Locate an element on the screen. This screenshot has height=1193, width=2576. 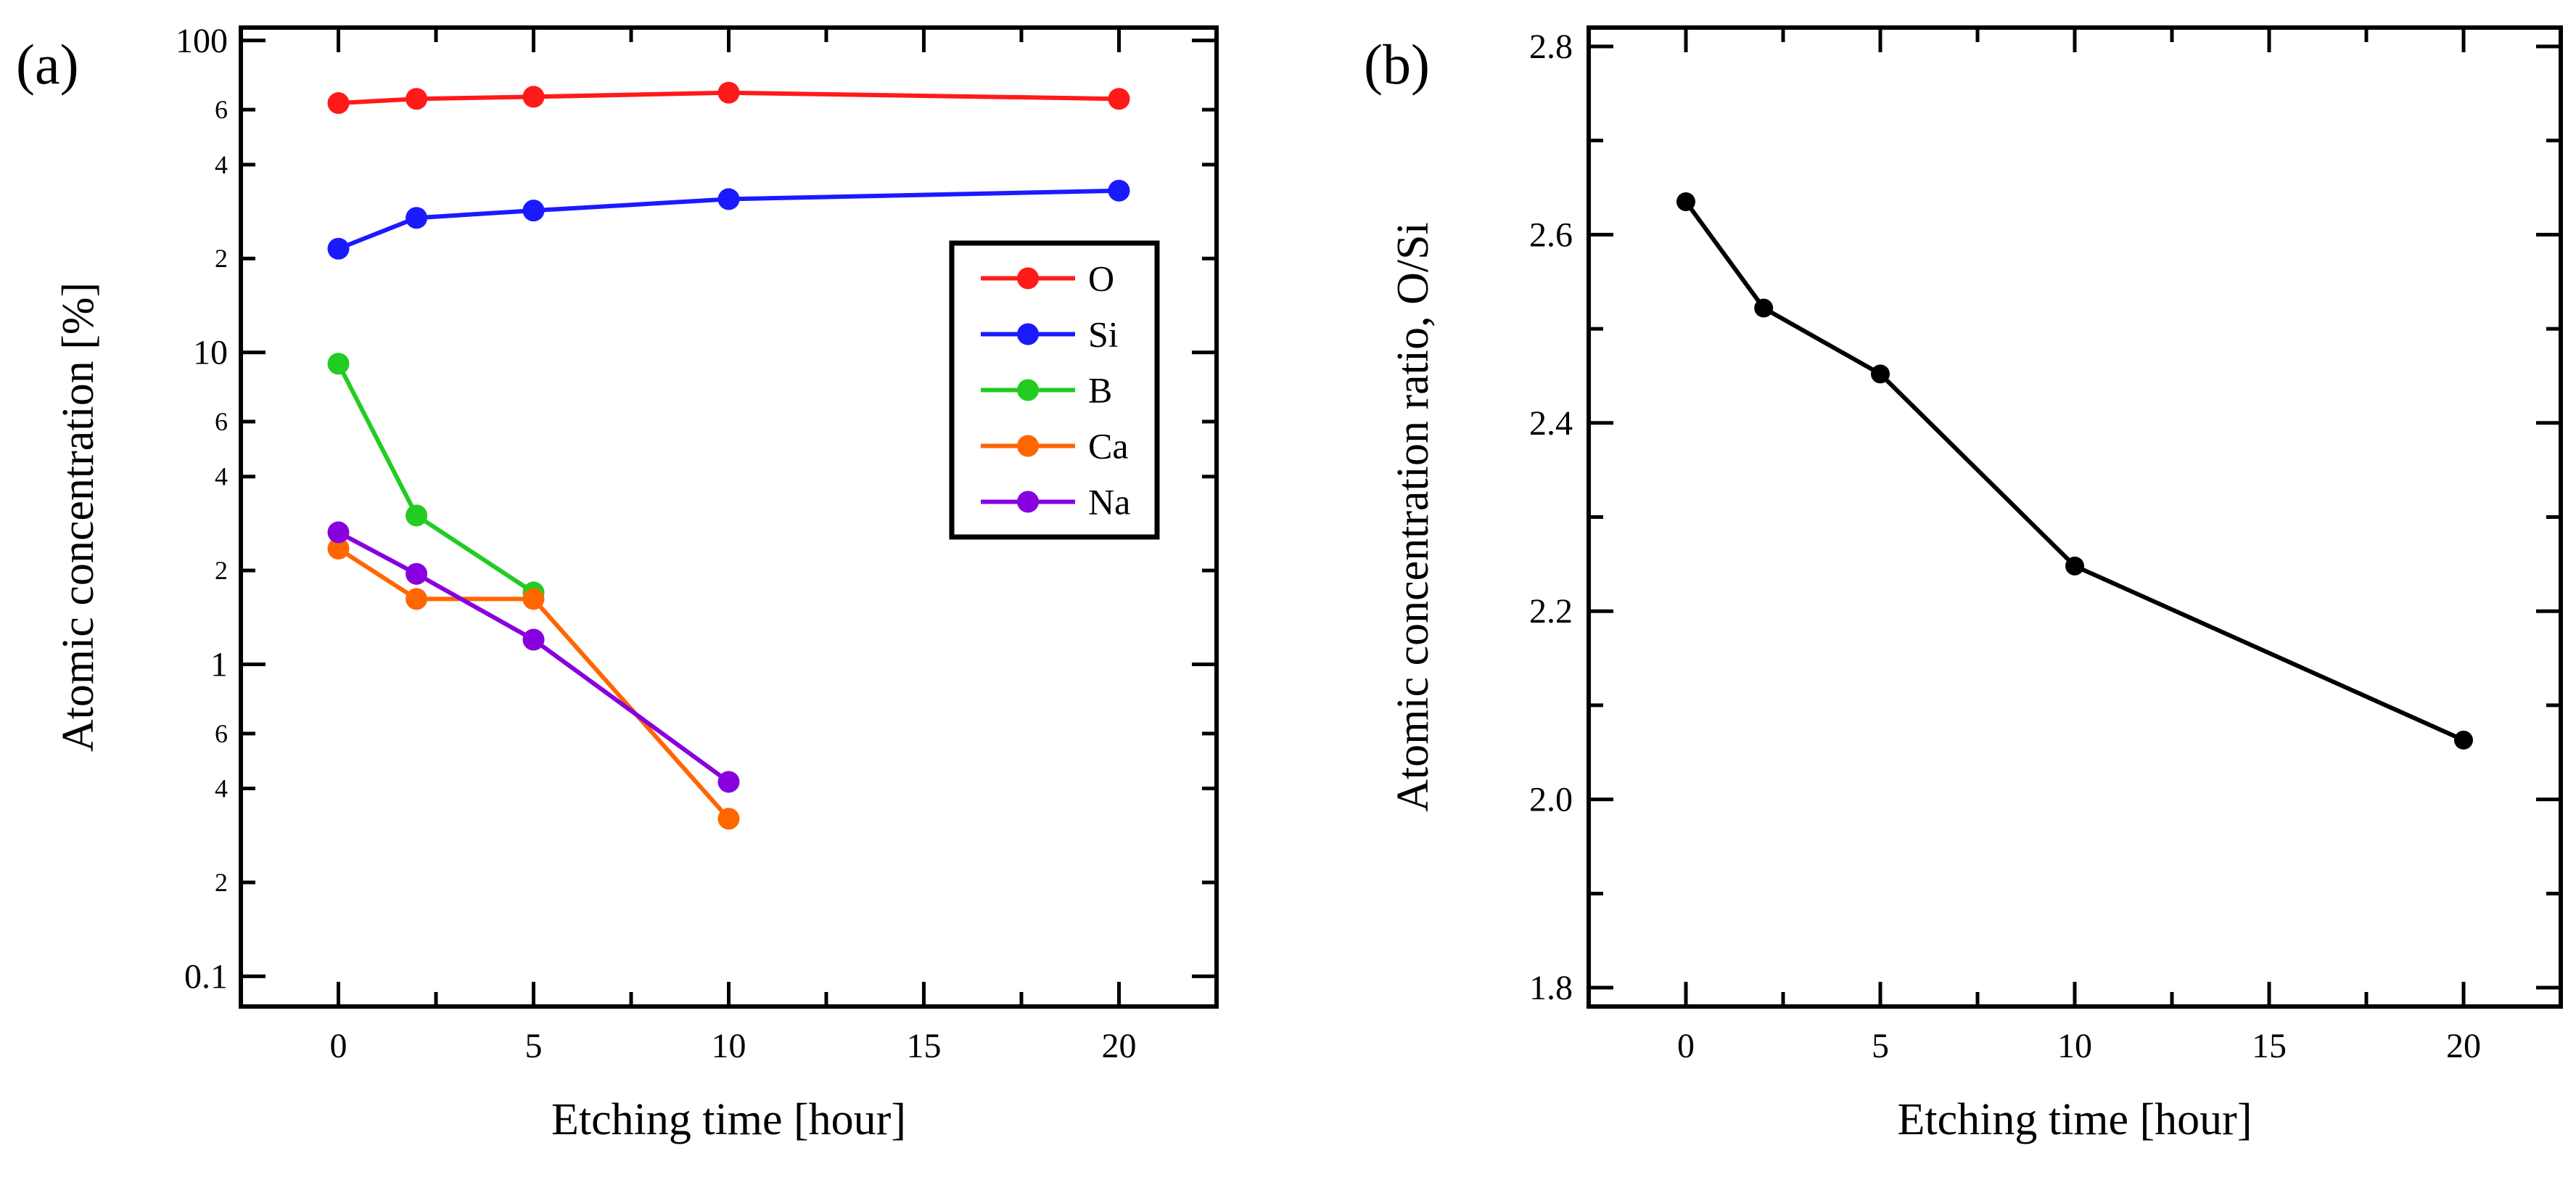
legend-label: Si is located at coordinates (1103, 335).